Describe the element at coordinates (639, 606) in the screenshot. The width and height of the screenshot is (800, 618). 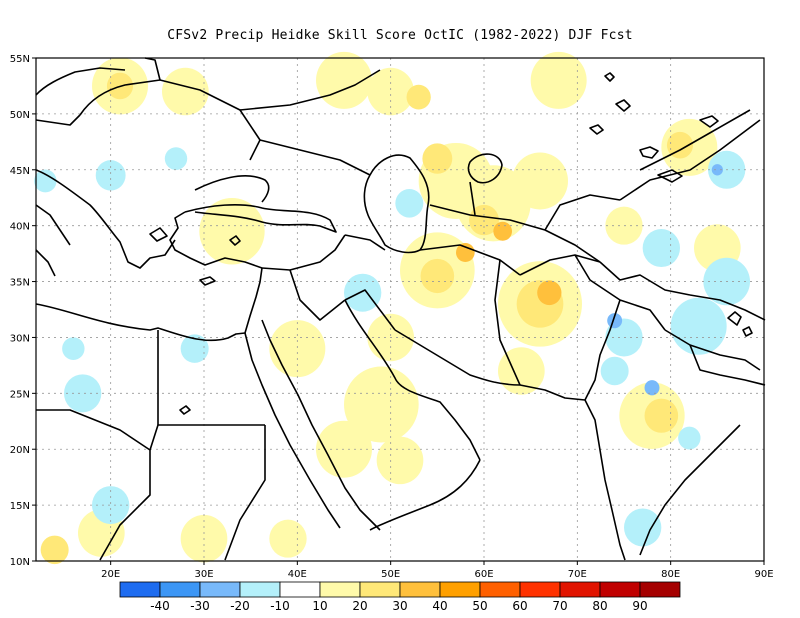
I see `colorbar-label: 90` at that location.